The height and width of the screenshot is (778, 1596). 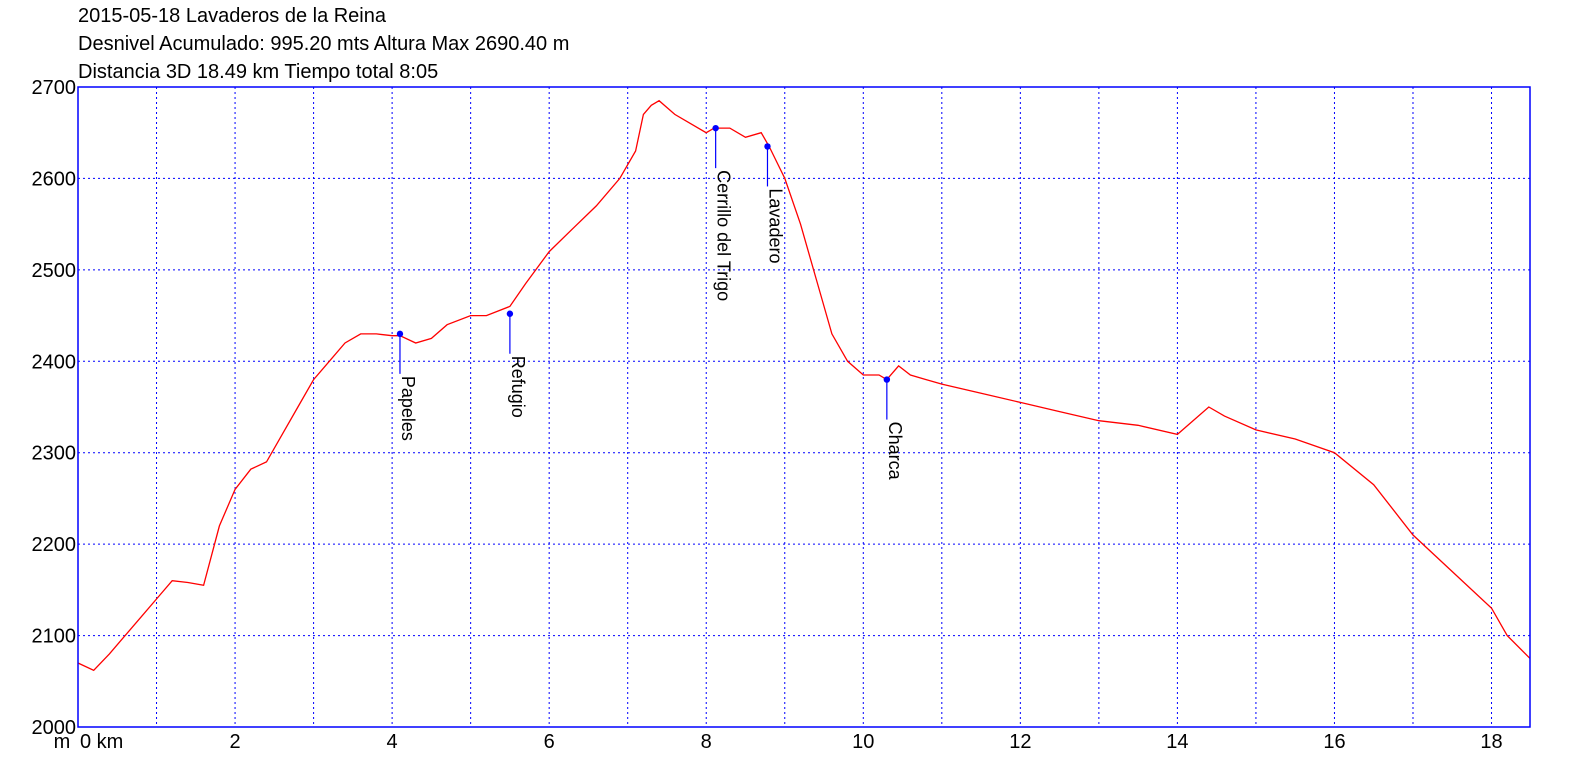 I want to click on y-tick-label: 2200, so click(x=54, y=545).